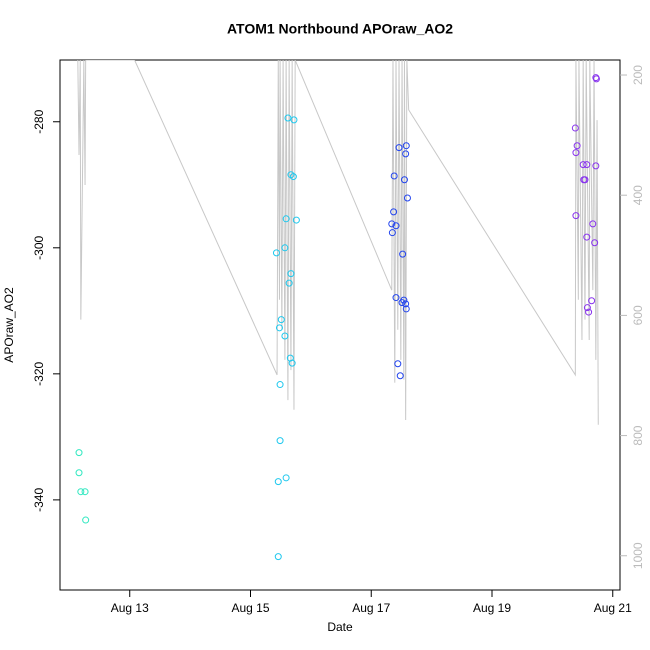 The image size is (650, 650). Describe the element at coordinates (250, 608) in the screenshot. I see `x-tick-label: Aug 15` at that location.